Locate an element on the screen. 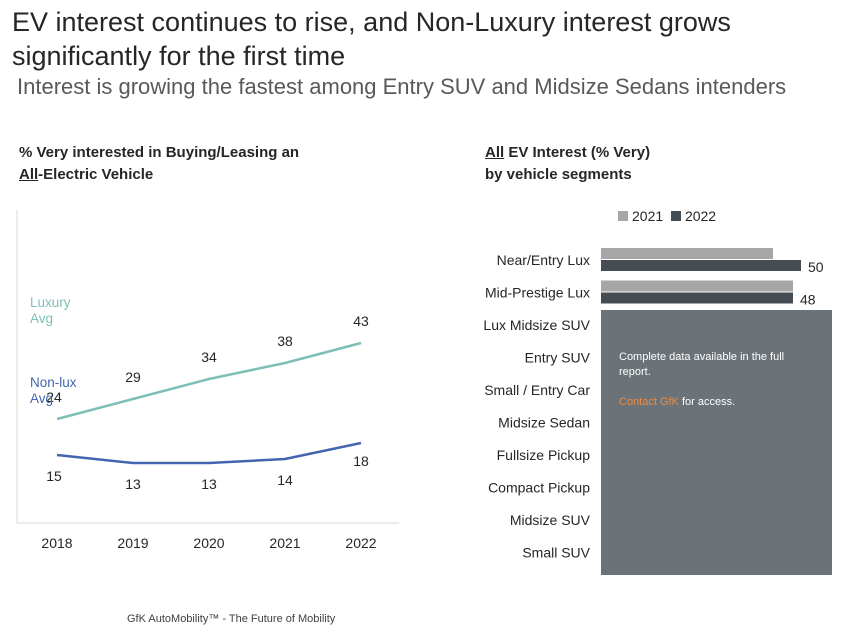 The image size is (858, 631). data-label: 14 is located at coordinates (285, 480).